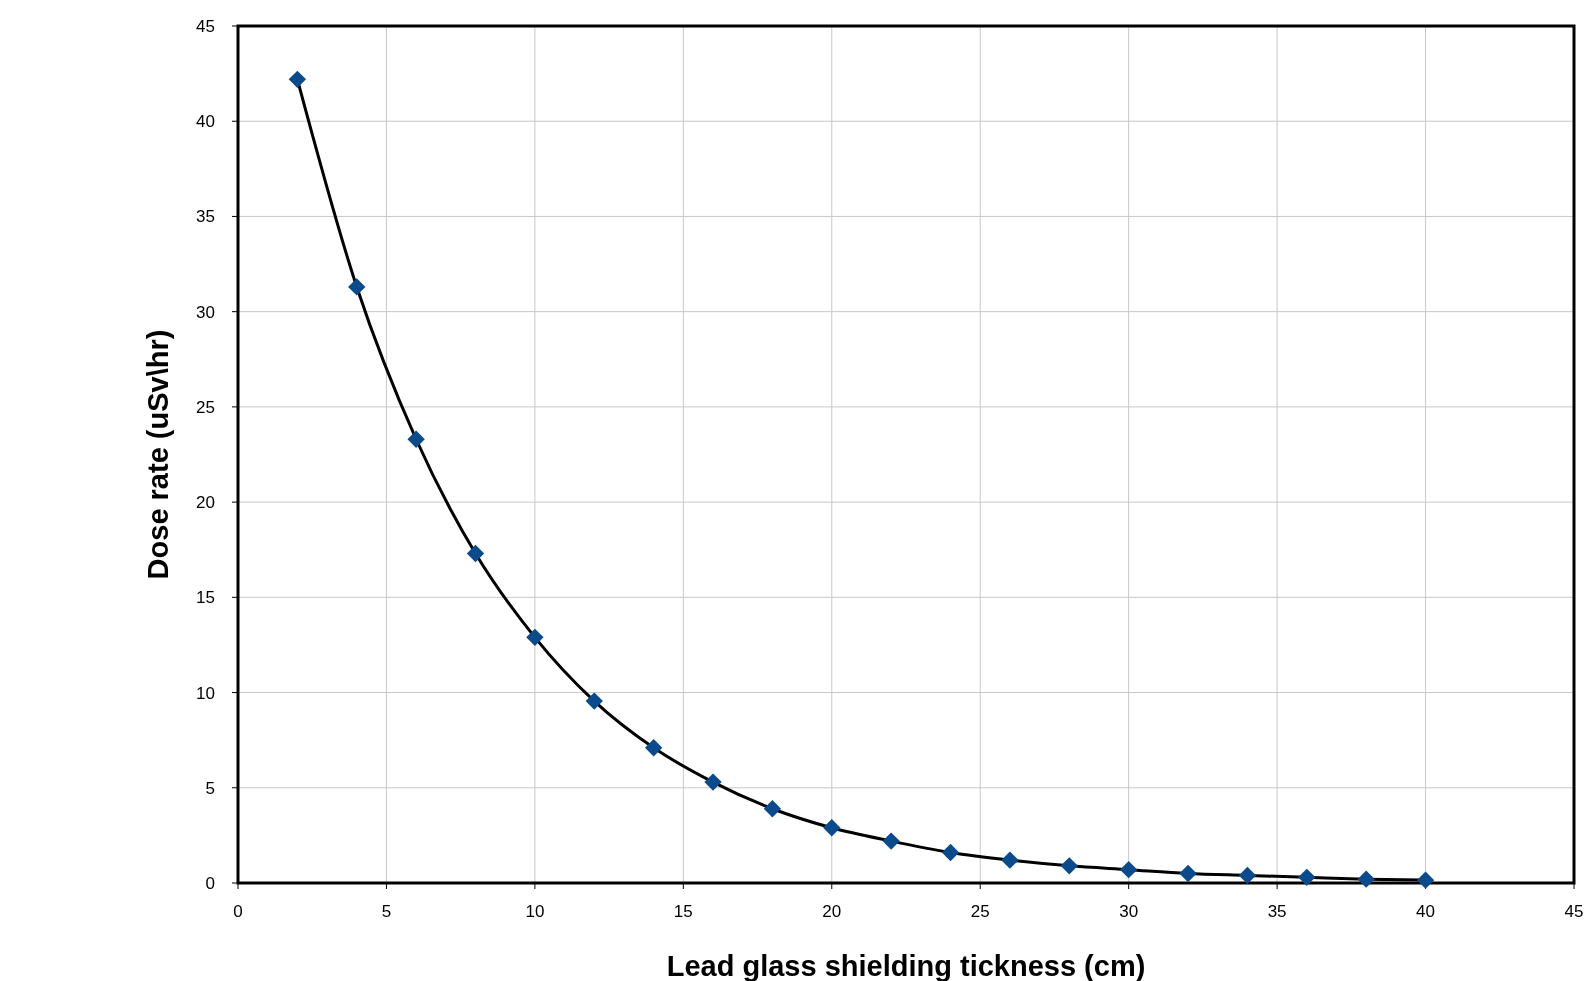 This screenshot has height=981, width=1585. I want to click on y-tick-label: 30, so click(205, 312).